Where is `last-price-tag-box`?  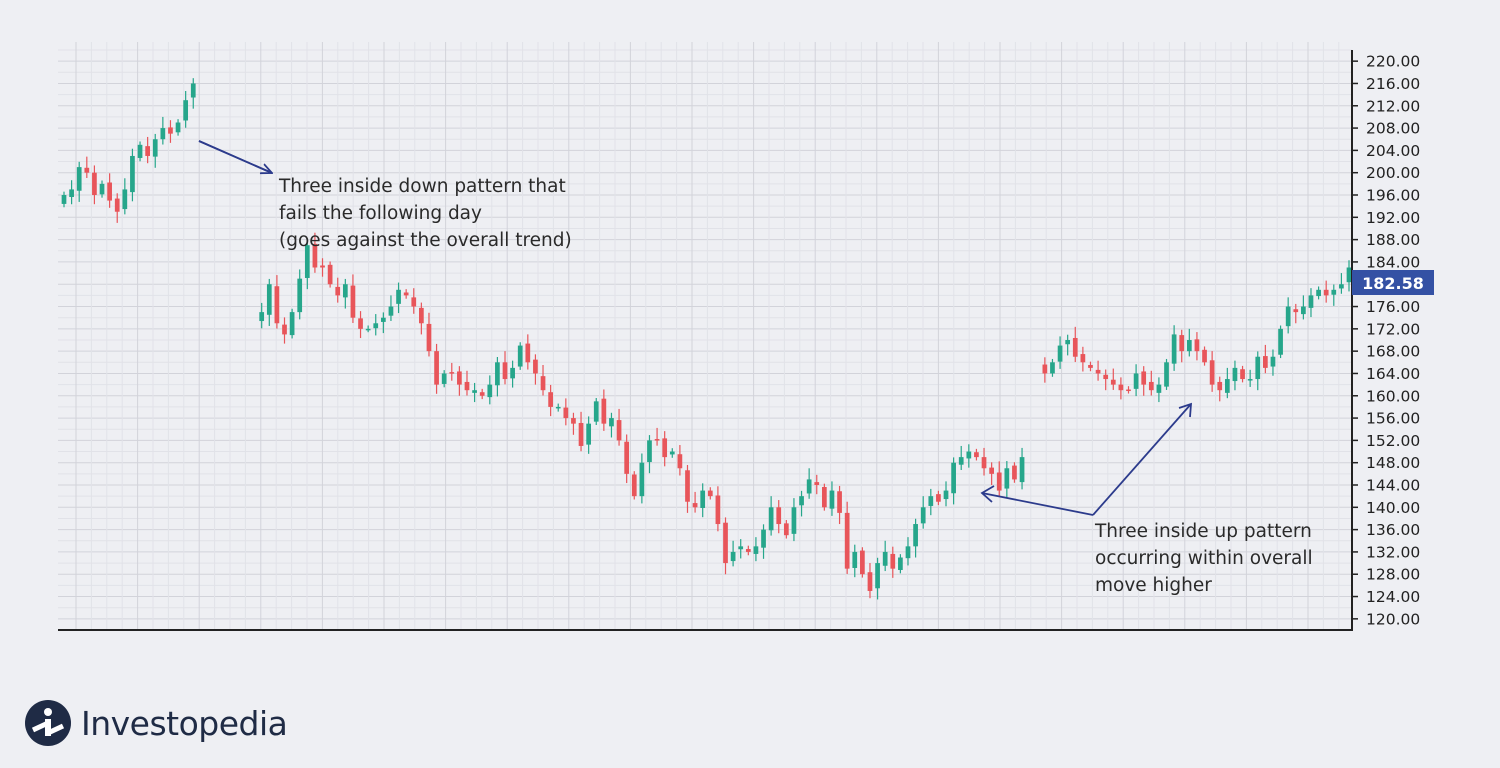 last-price-tag-box is located at coordinates (1393, 282).